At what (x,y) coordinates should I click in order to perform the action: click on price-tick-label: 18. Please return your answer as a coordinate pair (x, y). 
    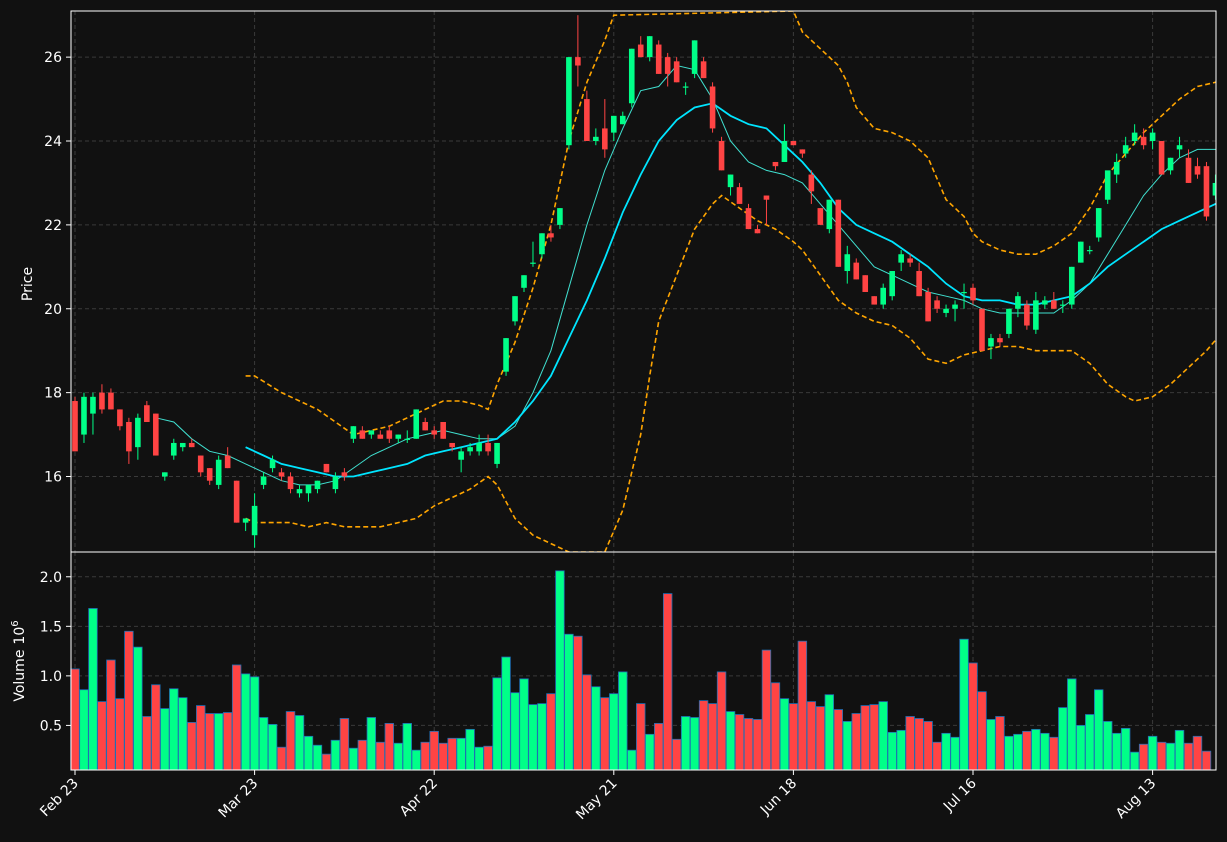
    Looking at the image, I should click on (53, 394).